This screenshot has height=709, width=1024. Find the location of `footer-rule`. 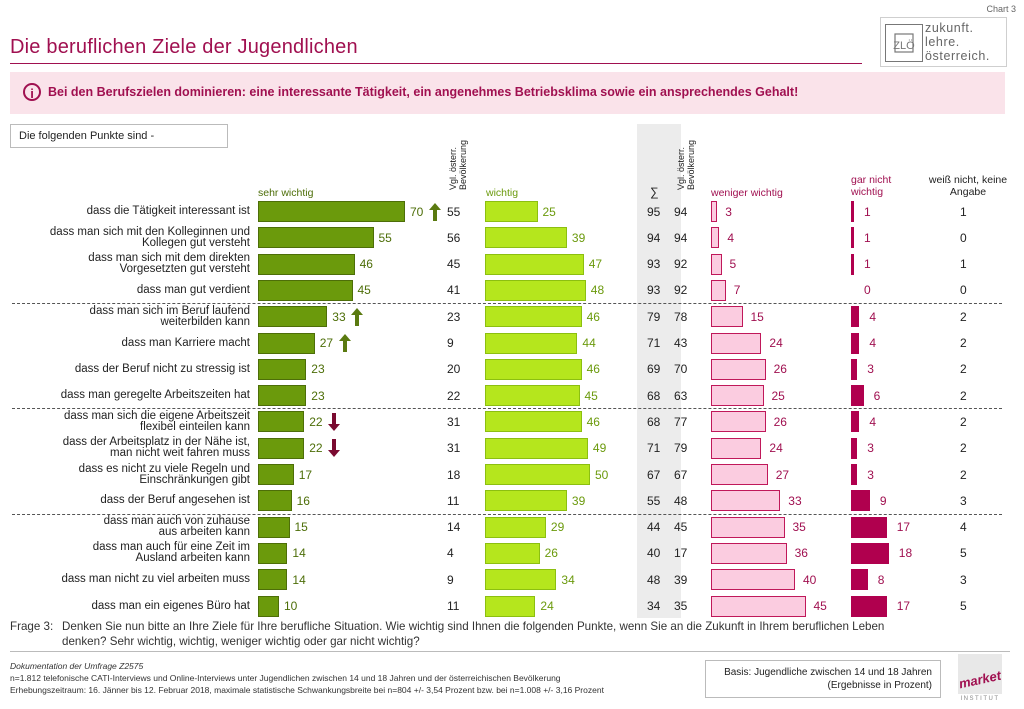

footer-rule is located at coordinates (510, 651).